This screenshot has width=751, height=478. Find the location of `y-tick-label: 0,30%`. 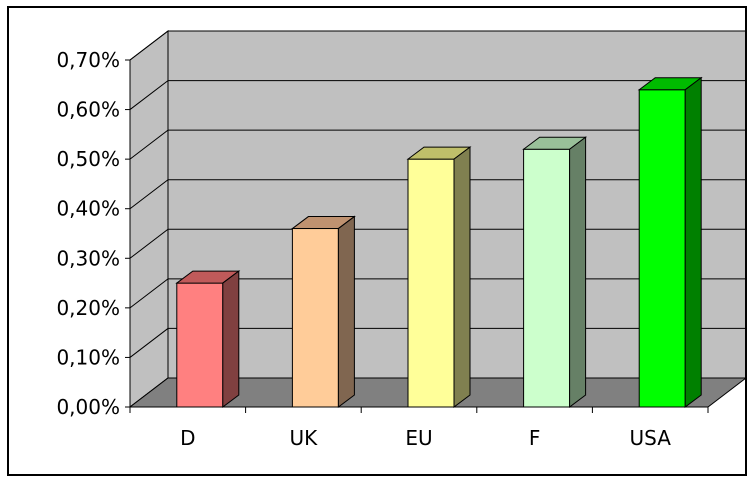

y-tick-label: 0,30% is located at coordinates (88, 258).